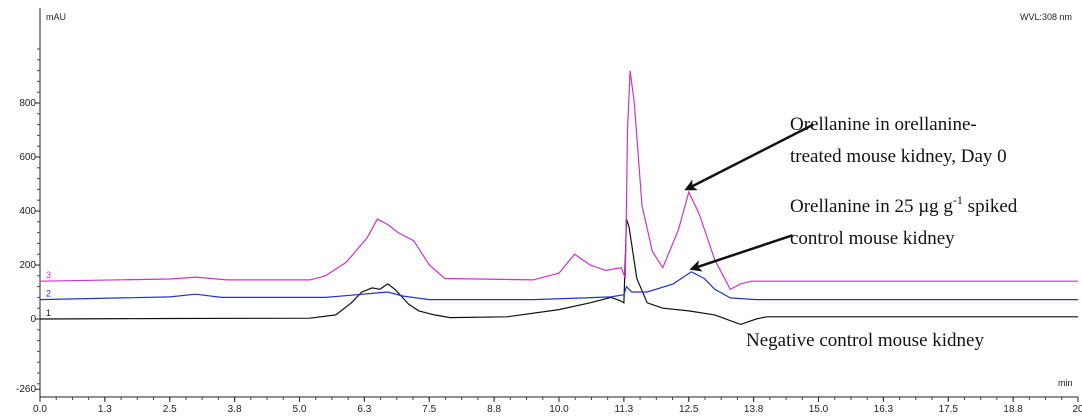  Describe the element at coordinates (1065, 383) in the screenshot. I see `x-unit-label: min` at that location.